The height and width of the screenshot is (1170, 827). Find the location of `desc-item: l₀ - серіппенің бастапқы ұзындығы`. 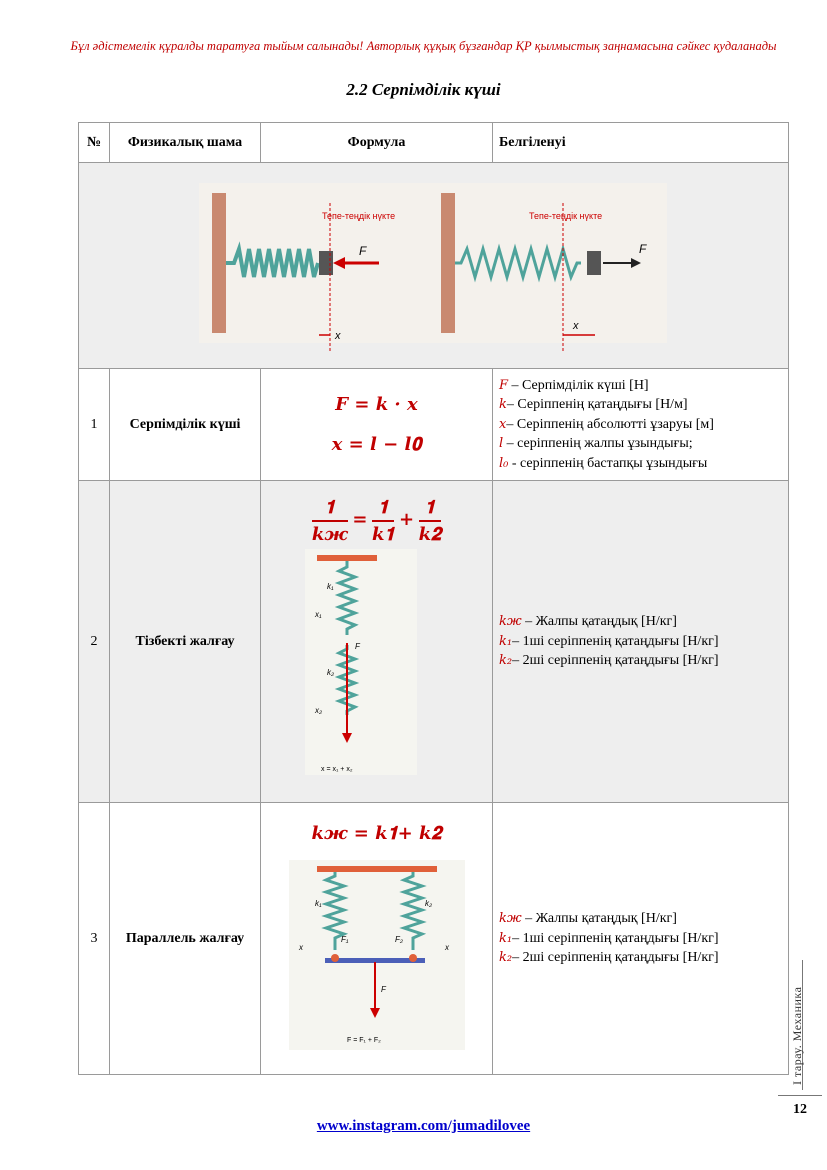

desc-item: l₀ - серіппенің бастапқы ұзындығы is located at coordinates (603, 463).